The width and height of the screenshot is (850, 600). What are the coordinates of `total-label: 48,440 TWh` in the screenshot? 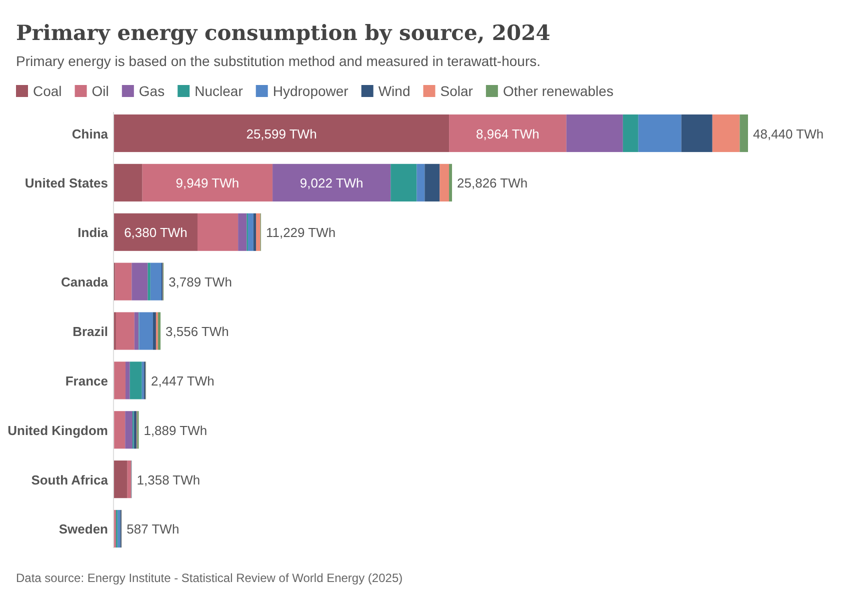 It's located at (788, 134).